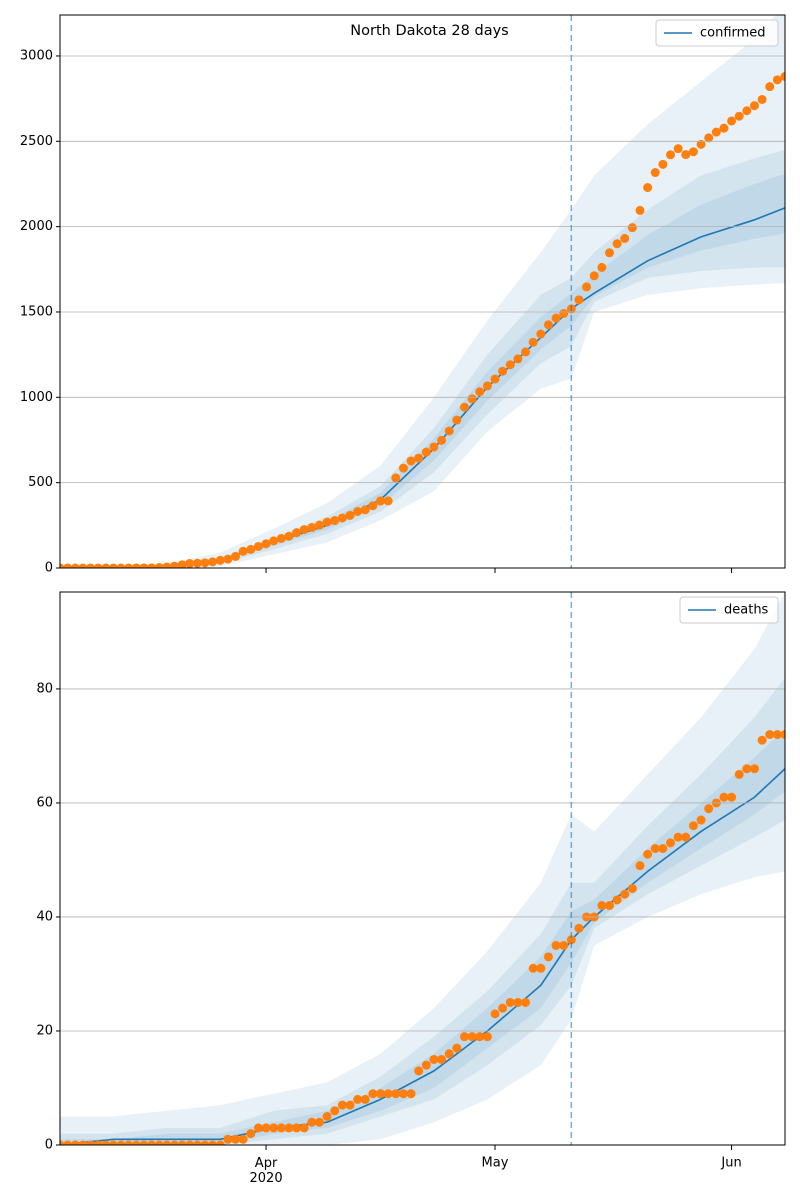  Describe the element at coordinates (746, 610) in the screenshot. I see `legend-label: deaths` at that location.